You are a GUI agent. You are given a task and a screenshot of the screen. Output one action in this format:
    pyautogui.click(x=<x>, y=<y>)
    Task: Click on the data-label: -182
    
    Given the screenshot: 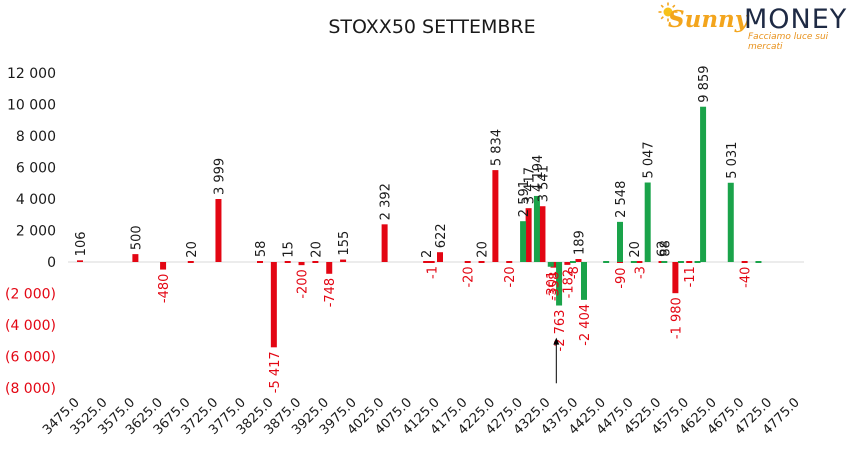 What is the action you would take?
    pyautogui.click(x=568, y=284)
    